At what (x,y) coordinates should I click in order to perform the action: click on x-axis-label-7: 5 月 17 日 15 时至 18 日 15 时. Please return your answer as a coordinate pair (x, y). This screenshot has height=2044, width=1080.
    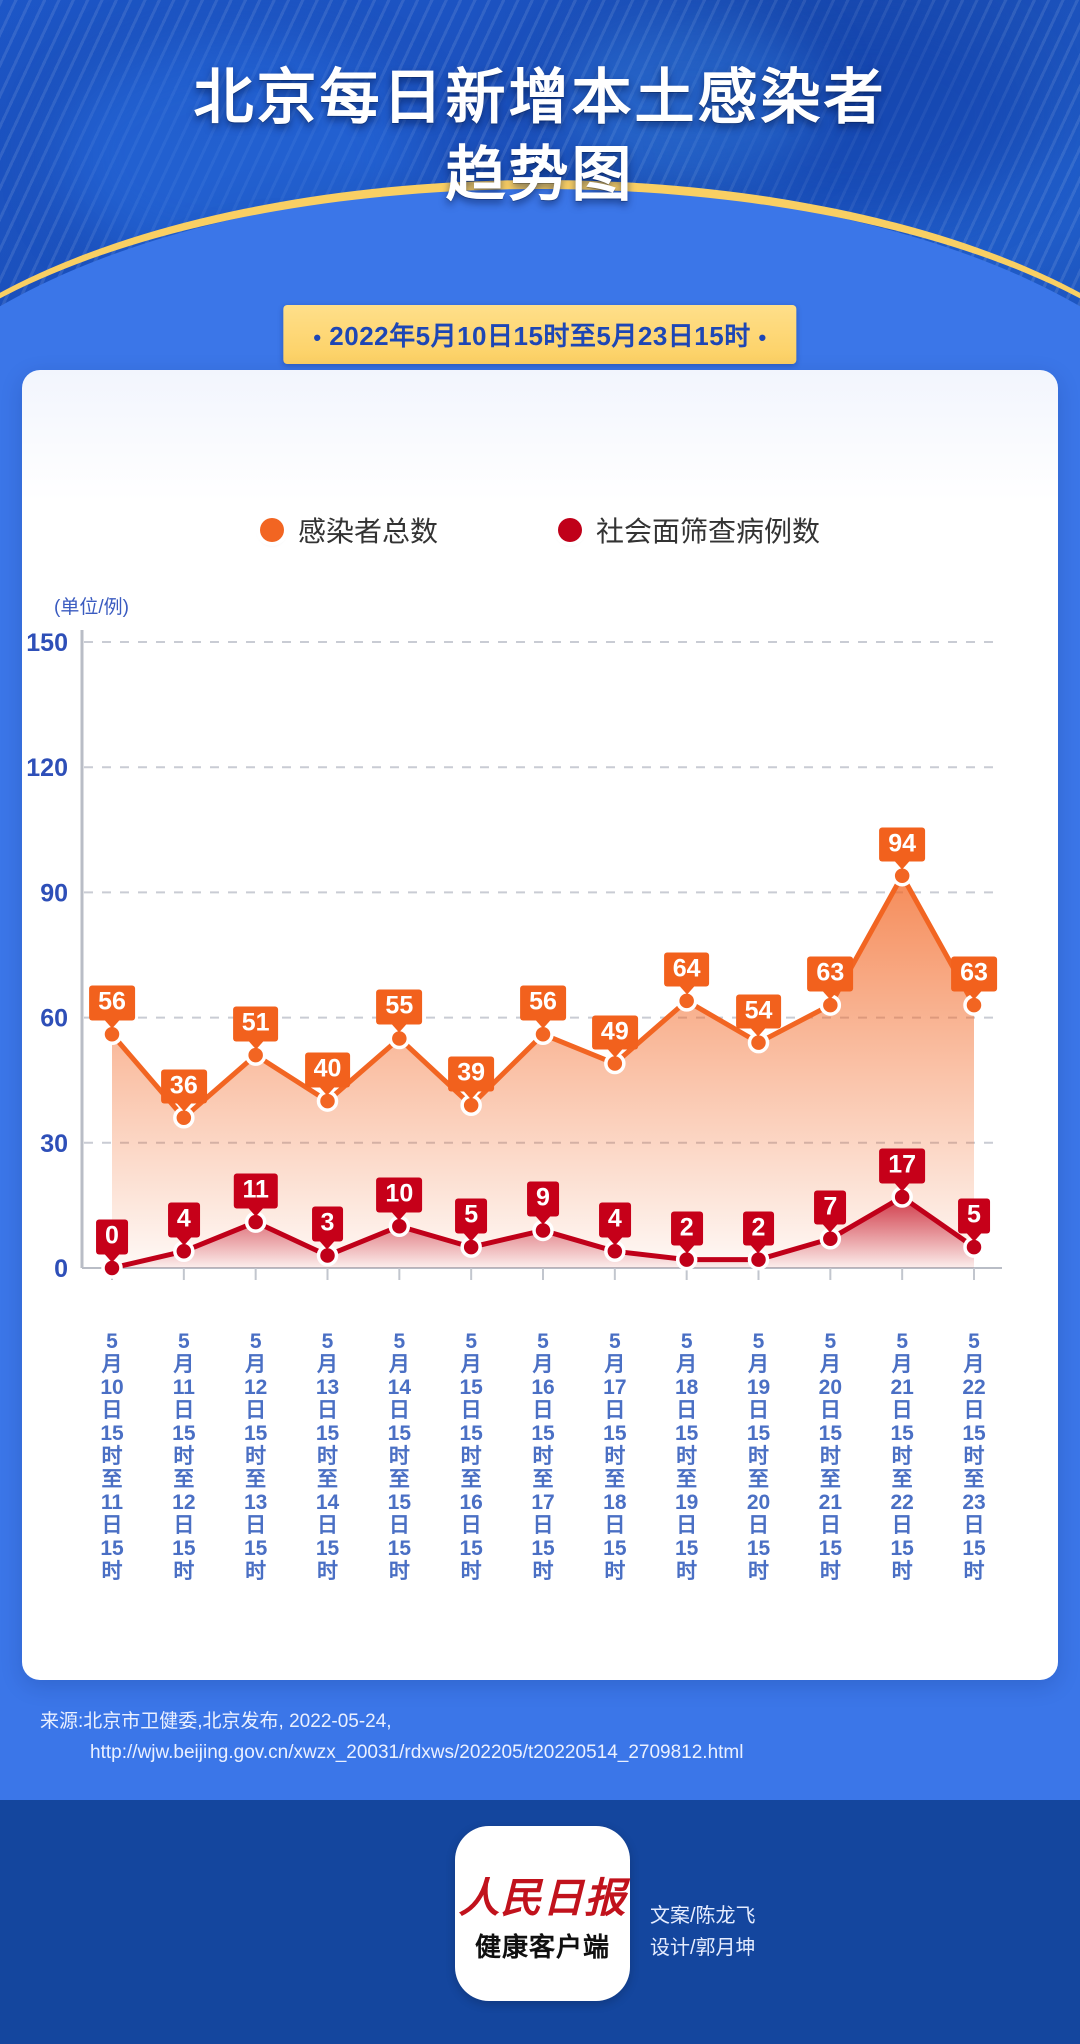
    Looking at the image, I should click on (615, 1456).